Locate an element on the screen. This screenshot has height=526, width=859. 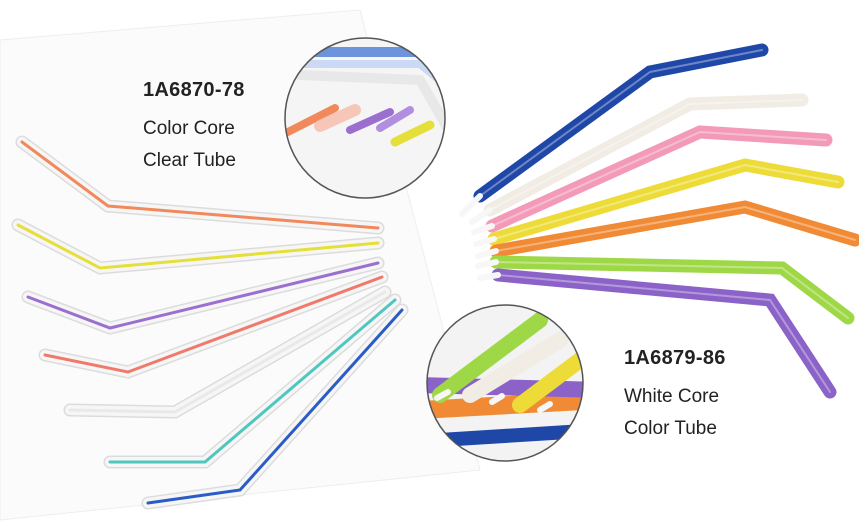
product-label-clear: 1A6870-78 Color Core Clear Tube is located at coordinates (194, 125).